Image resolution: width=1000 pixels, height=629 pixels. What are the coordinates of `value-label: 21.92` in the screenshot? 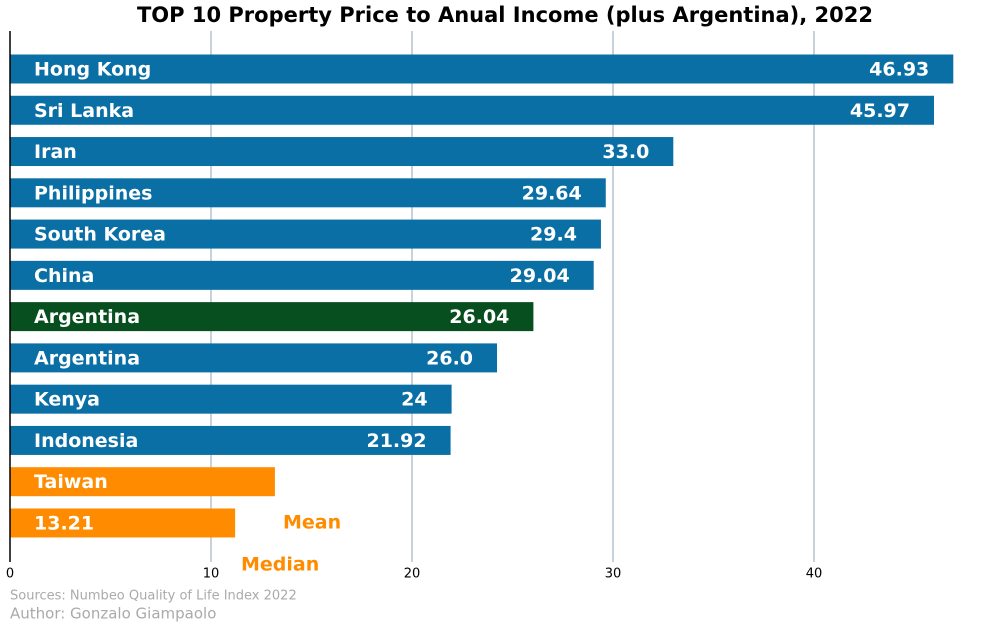 It's located at (396, 441).